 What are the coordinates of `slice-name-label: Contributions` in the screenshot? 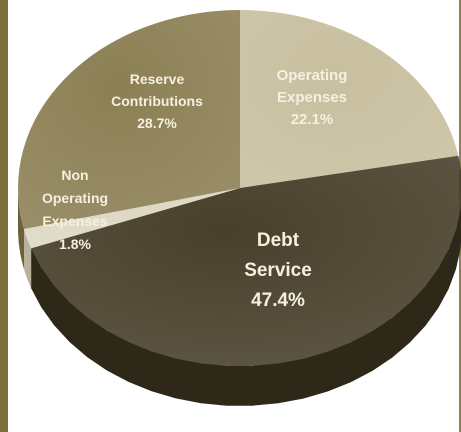 It's located at (157, 101).